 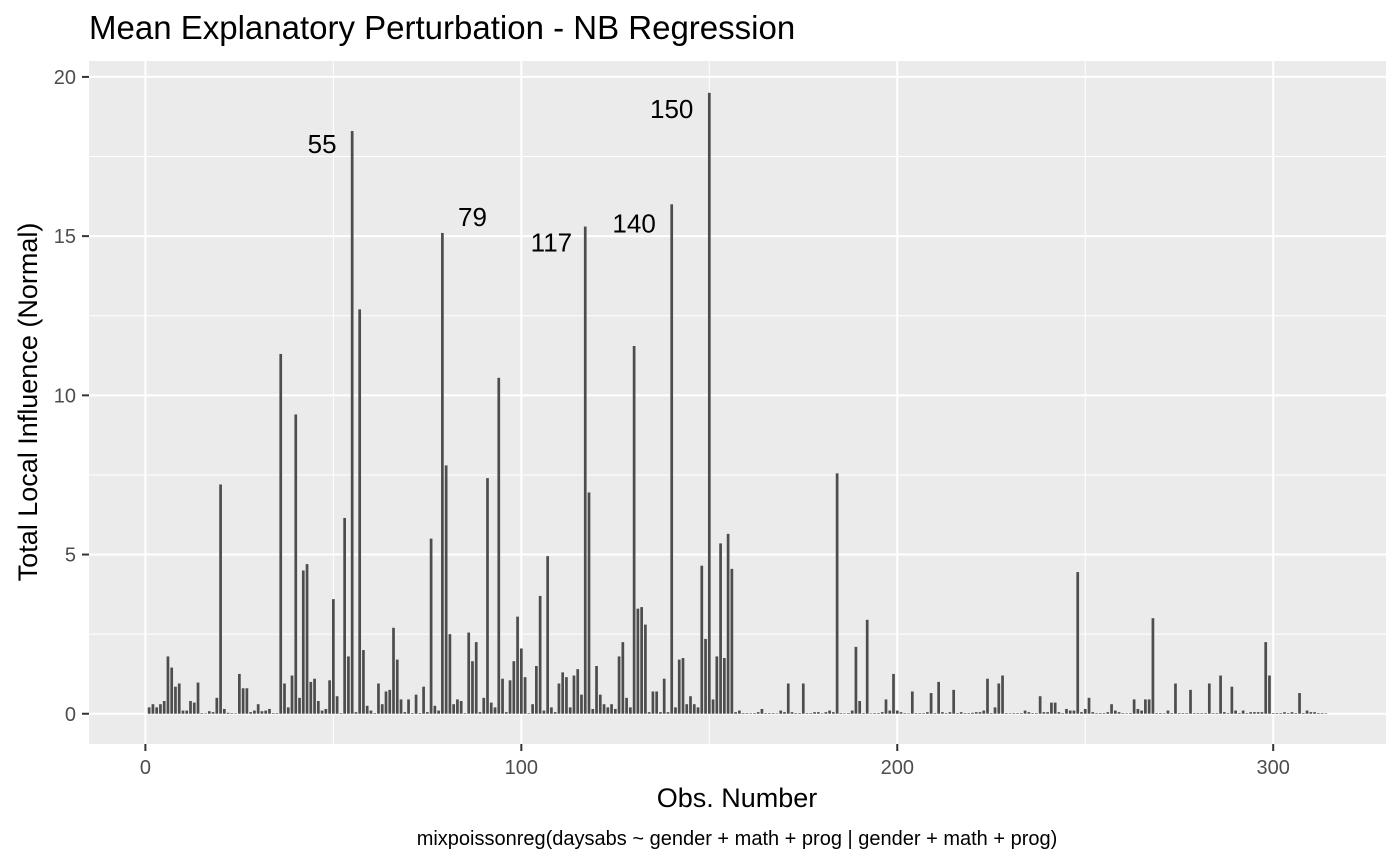 What do you see at coordinates (897, 768) in the screenshot?
I see `x-tick-label: 200` at bounding box center [897, 768].